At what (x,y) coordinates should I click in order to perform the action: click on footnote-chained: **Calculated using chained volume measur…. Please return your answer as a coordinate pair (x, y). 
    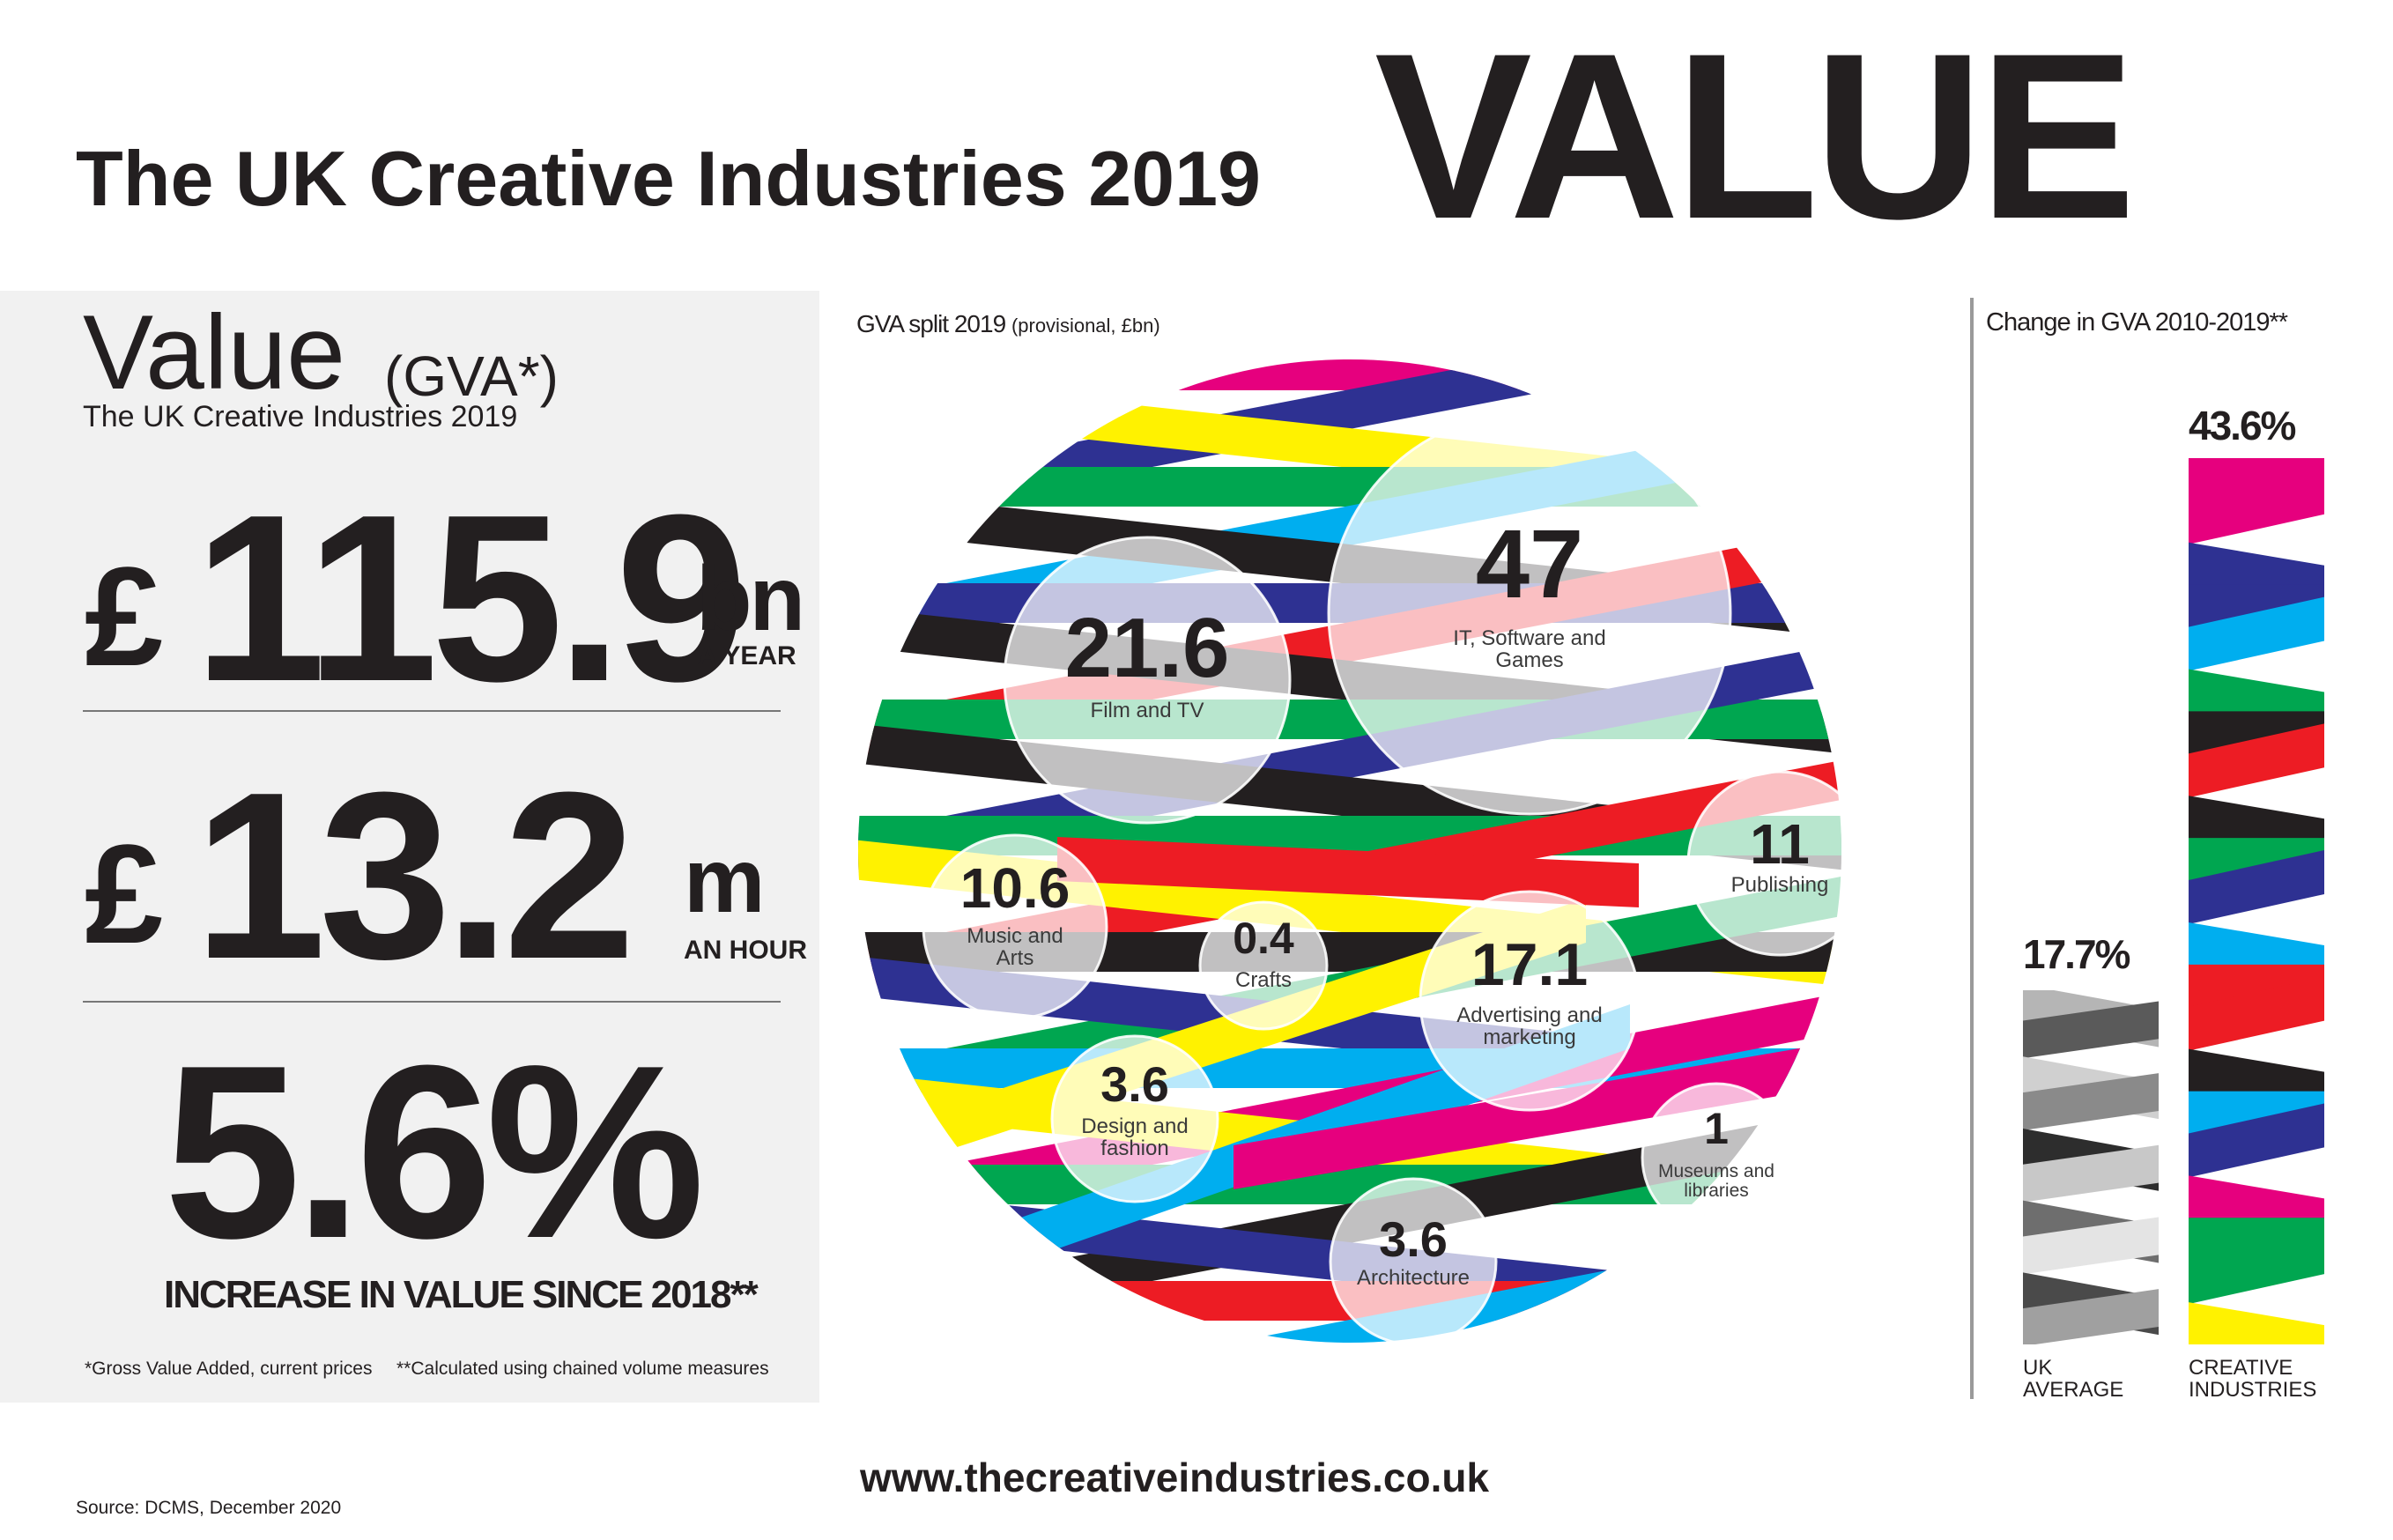
    Looking at the image, I should click on (583, 1369).